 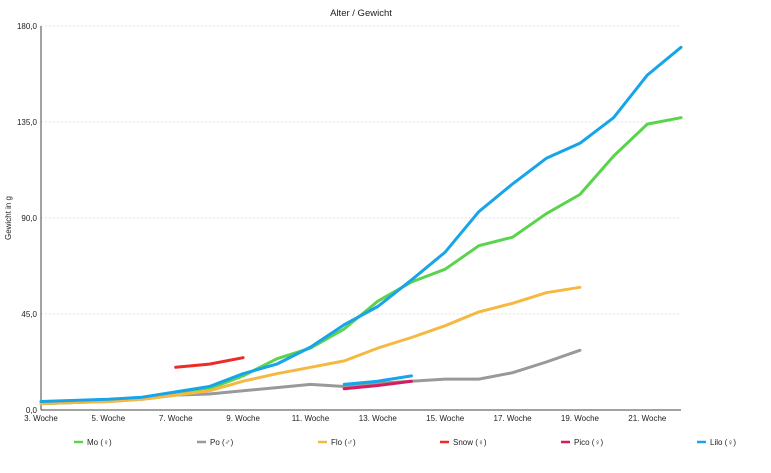 What do you see at coordinates (361, 13) in the screenshot?
I see `chart-title: Alter / Gewicht` at bounding box center [361, 13].